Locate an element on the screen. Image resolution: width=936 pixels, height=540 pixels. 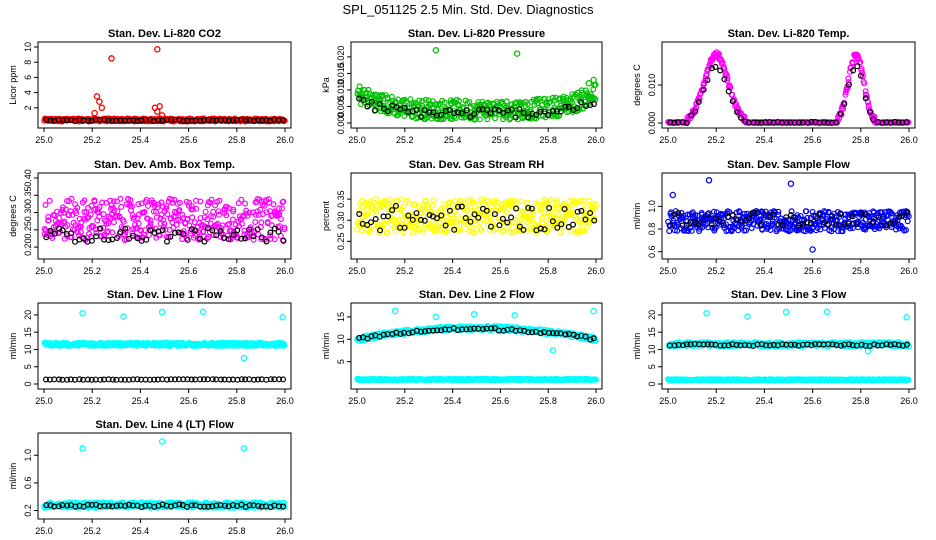
series-low is located at coordinates (788, 380).